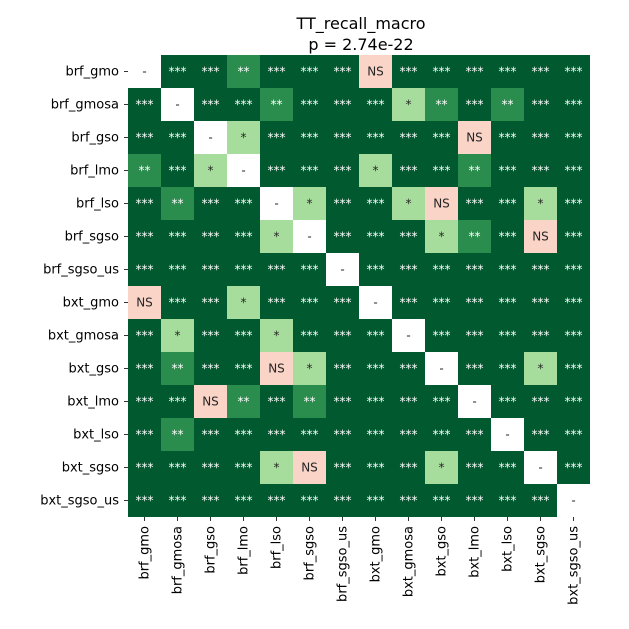 The height and width of the screenshot is (629, 629). I want to click on heatmap-cell-brf_lmo-bxt_sgso_us, so click(573, 170).